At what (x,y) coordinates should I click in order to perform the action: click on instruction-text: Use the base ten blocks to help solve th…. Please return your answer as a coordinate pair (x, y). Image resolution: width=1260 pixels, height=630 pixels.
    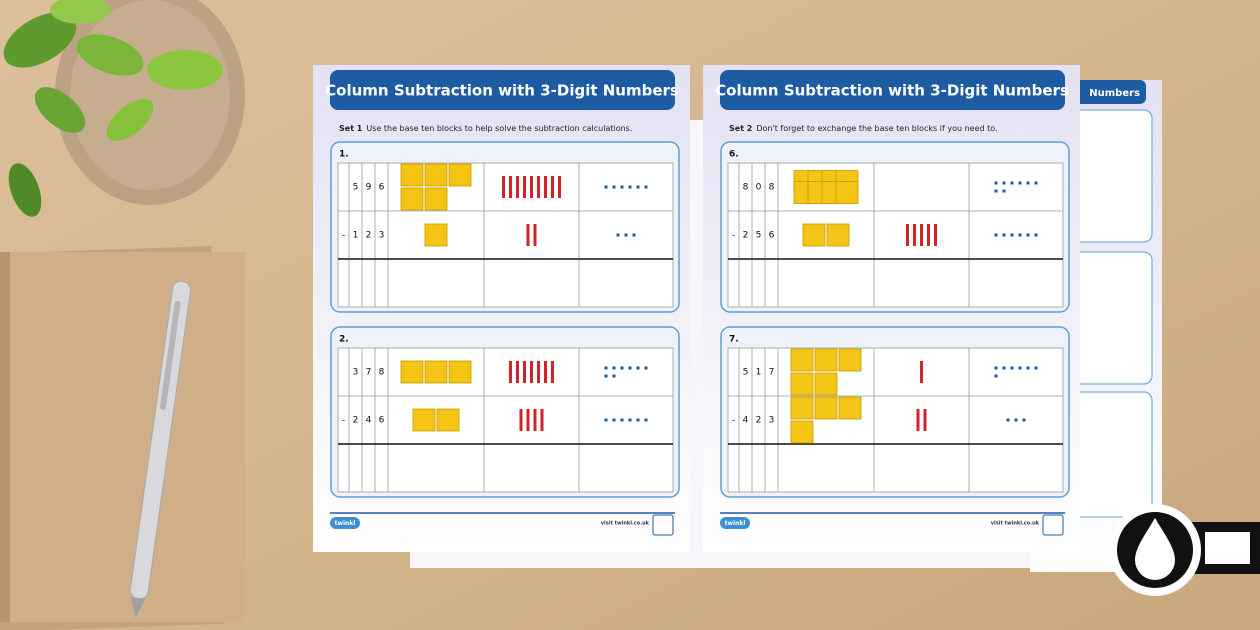
    Looking at the image, I should click on (499, 128).